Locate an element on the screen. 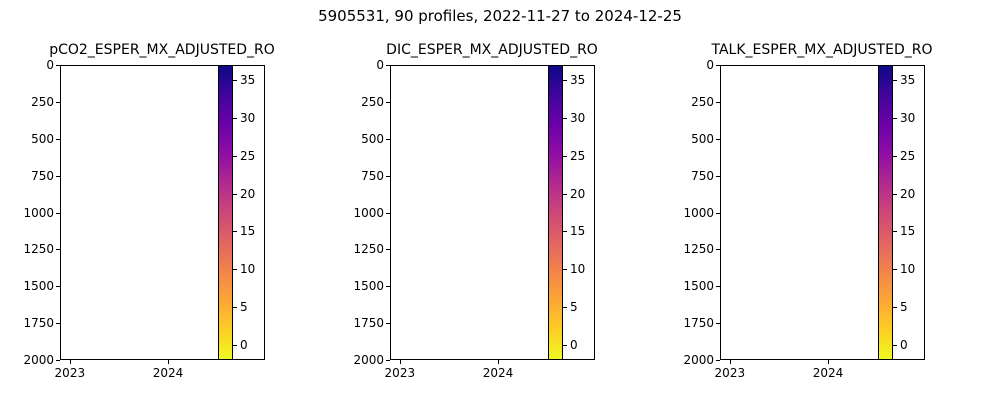  y-tick-label: 750 is located at coordinates (42, 175).